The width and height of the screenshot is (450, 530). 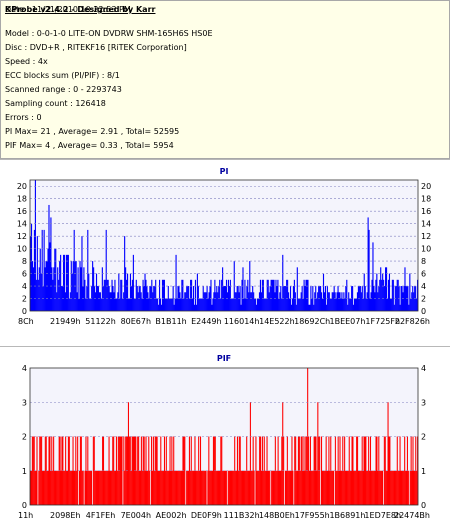 I want to click on y-tick-label-left: 18, so click(x=22, y=199).